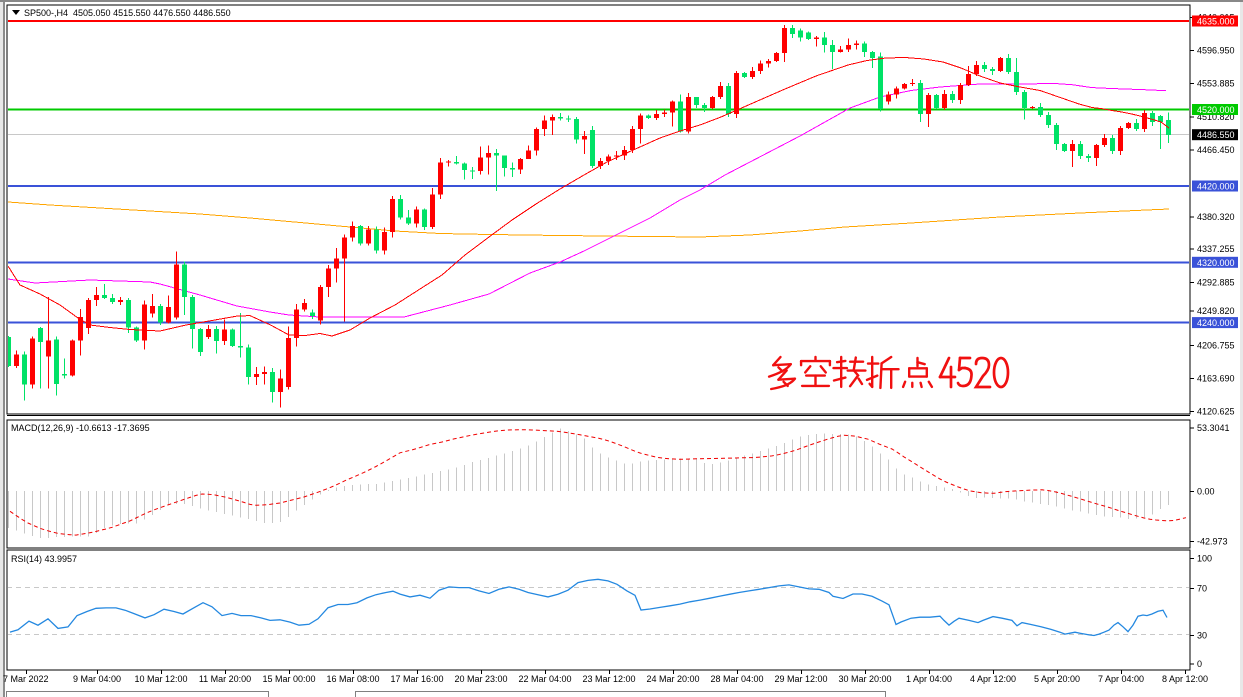  I want to click on svg-text: 30, so click(1202, 636).